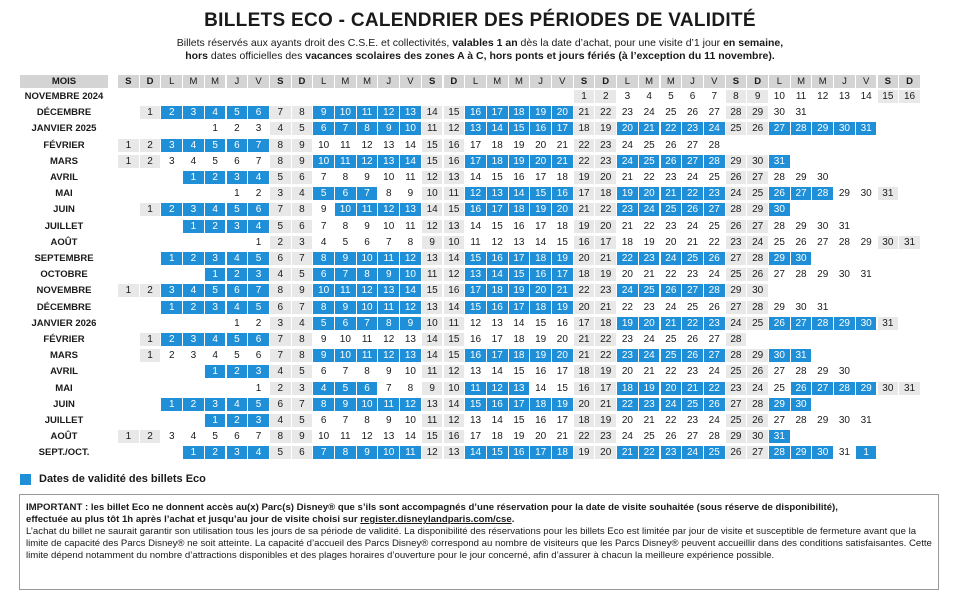 This screenshot has width=960, height=601. I want to click on month-label: FÉVRIER, so click(64, 339).